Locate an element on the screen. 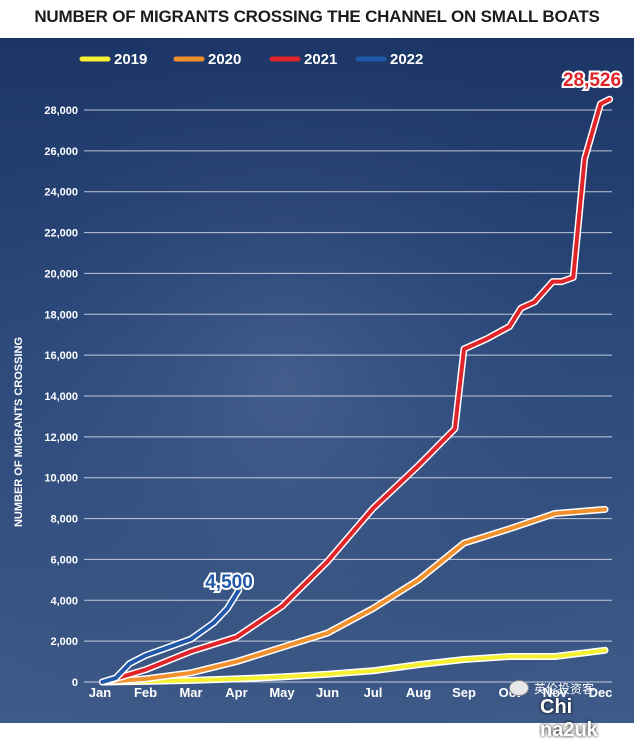  x-tick-label: Aug is located at coordinates (418, 692).